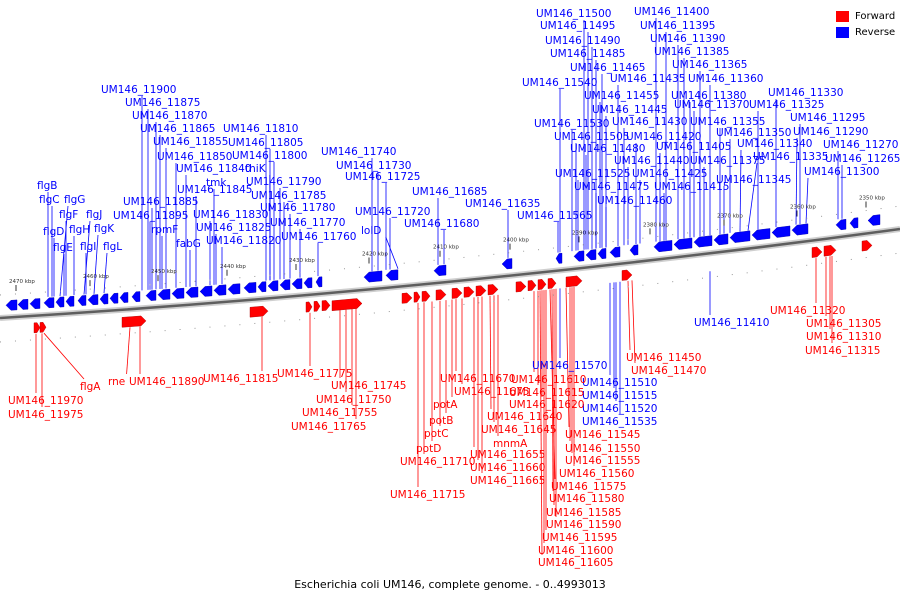 The height and width of the screenshot is (600, 900). I want to click on gene-label: UM146_11345, so click(753, 180).